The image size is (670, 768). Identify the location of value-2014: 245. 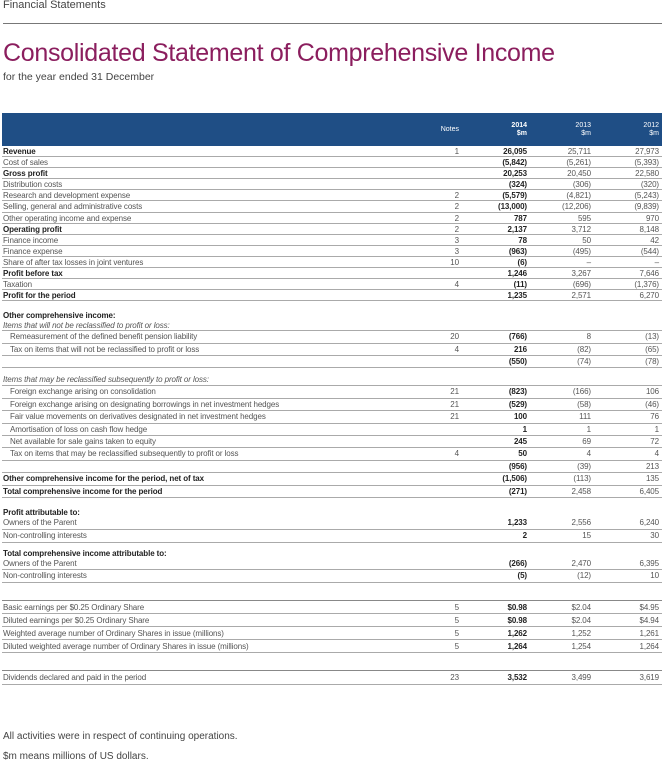
(520, 442).